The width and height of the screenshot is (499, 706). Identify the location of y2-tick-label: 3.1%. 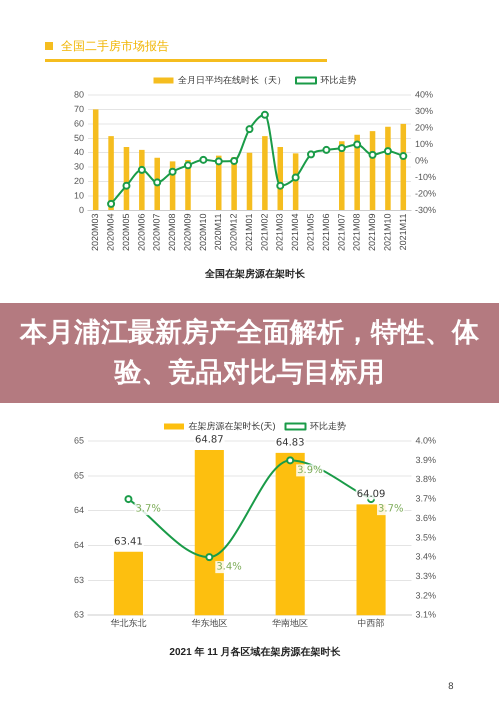
(425, 615).